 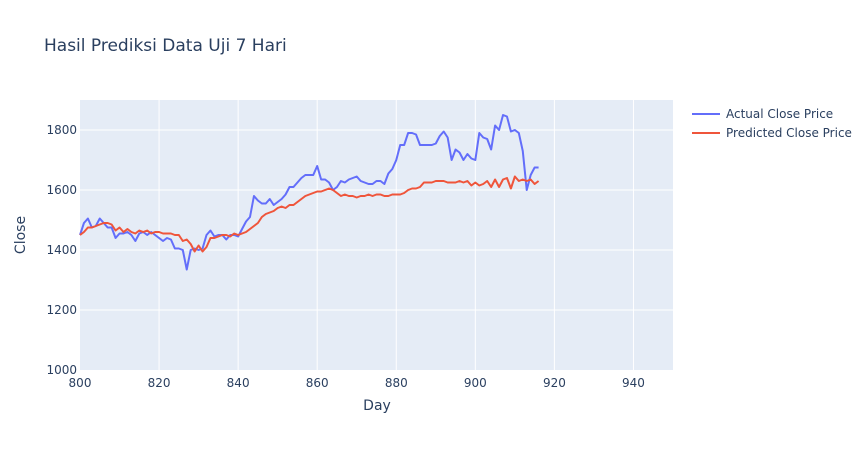 I want to click on x-tick-label: 920, so click(x=554, y=383).